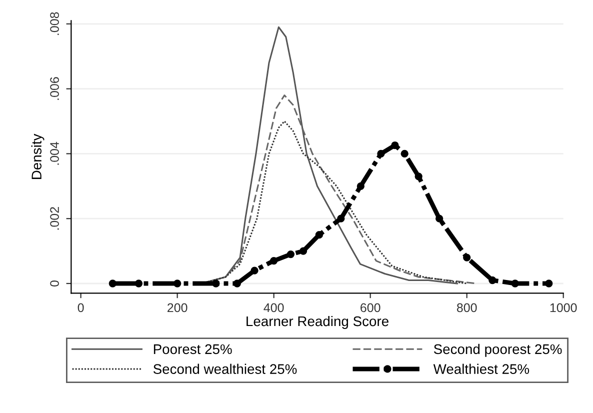  What do you see at coordinates (37, 156) in the screenshot?
I see `y-axis-title: Density` at bounding box center [37, 156].